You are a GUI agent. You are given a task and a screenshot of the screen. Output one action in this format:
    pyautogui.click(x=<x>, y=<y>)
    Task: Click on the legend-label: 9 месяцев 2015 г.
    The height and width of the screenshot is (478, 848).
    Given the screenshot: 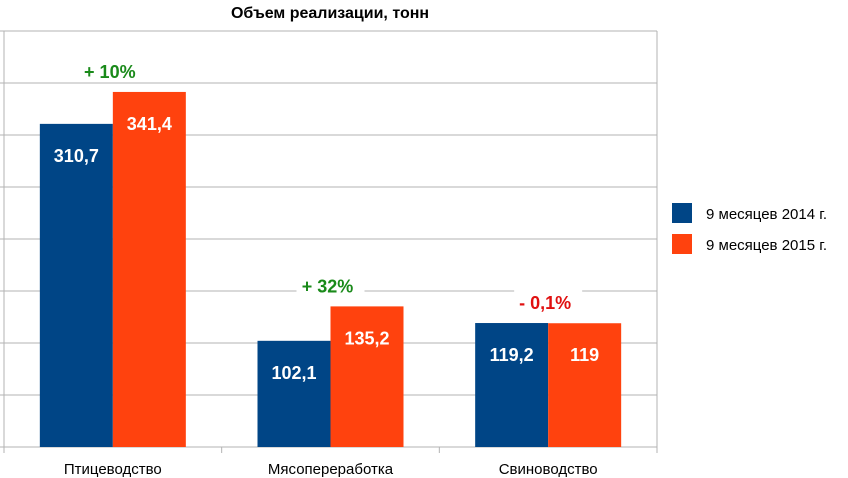 What is the action you would take?
    pyautogui.click(x=766, y=245)
    